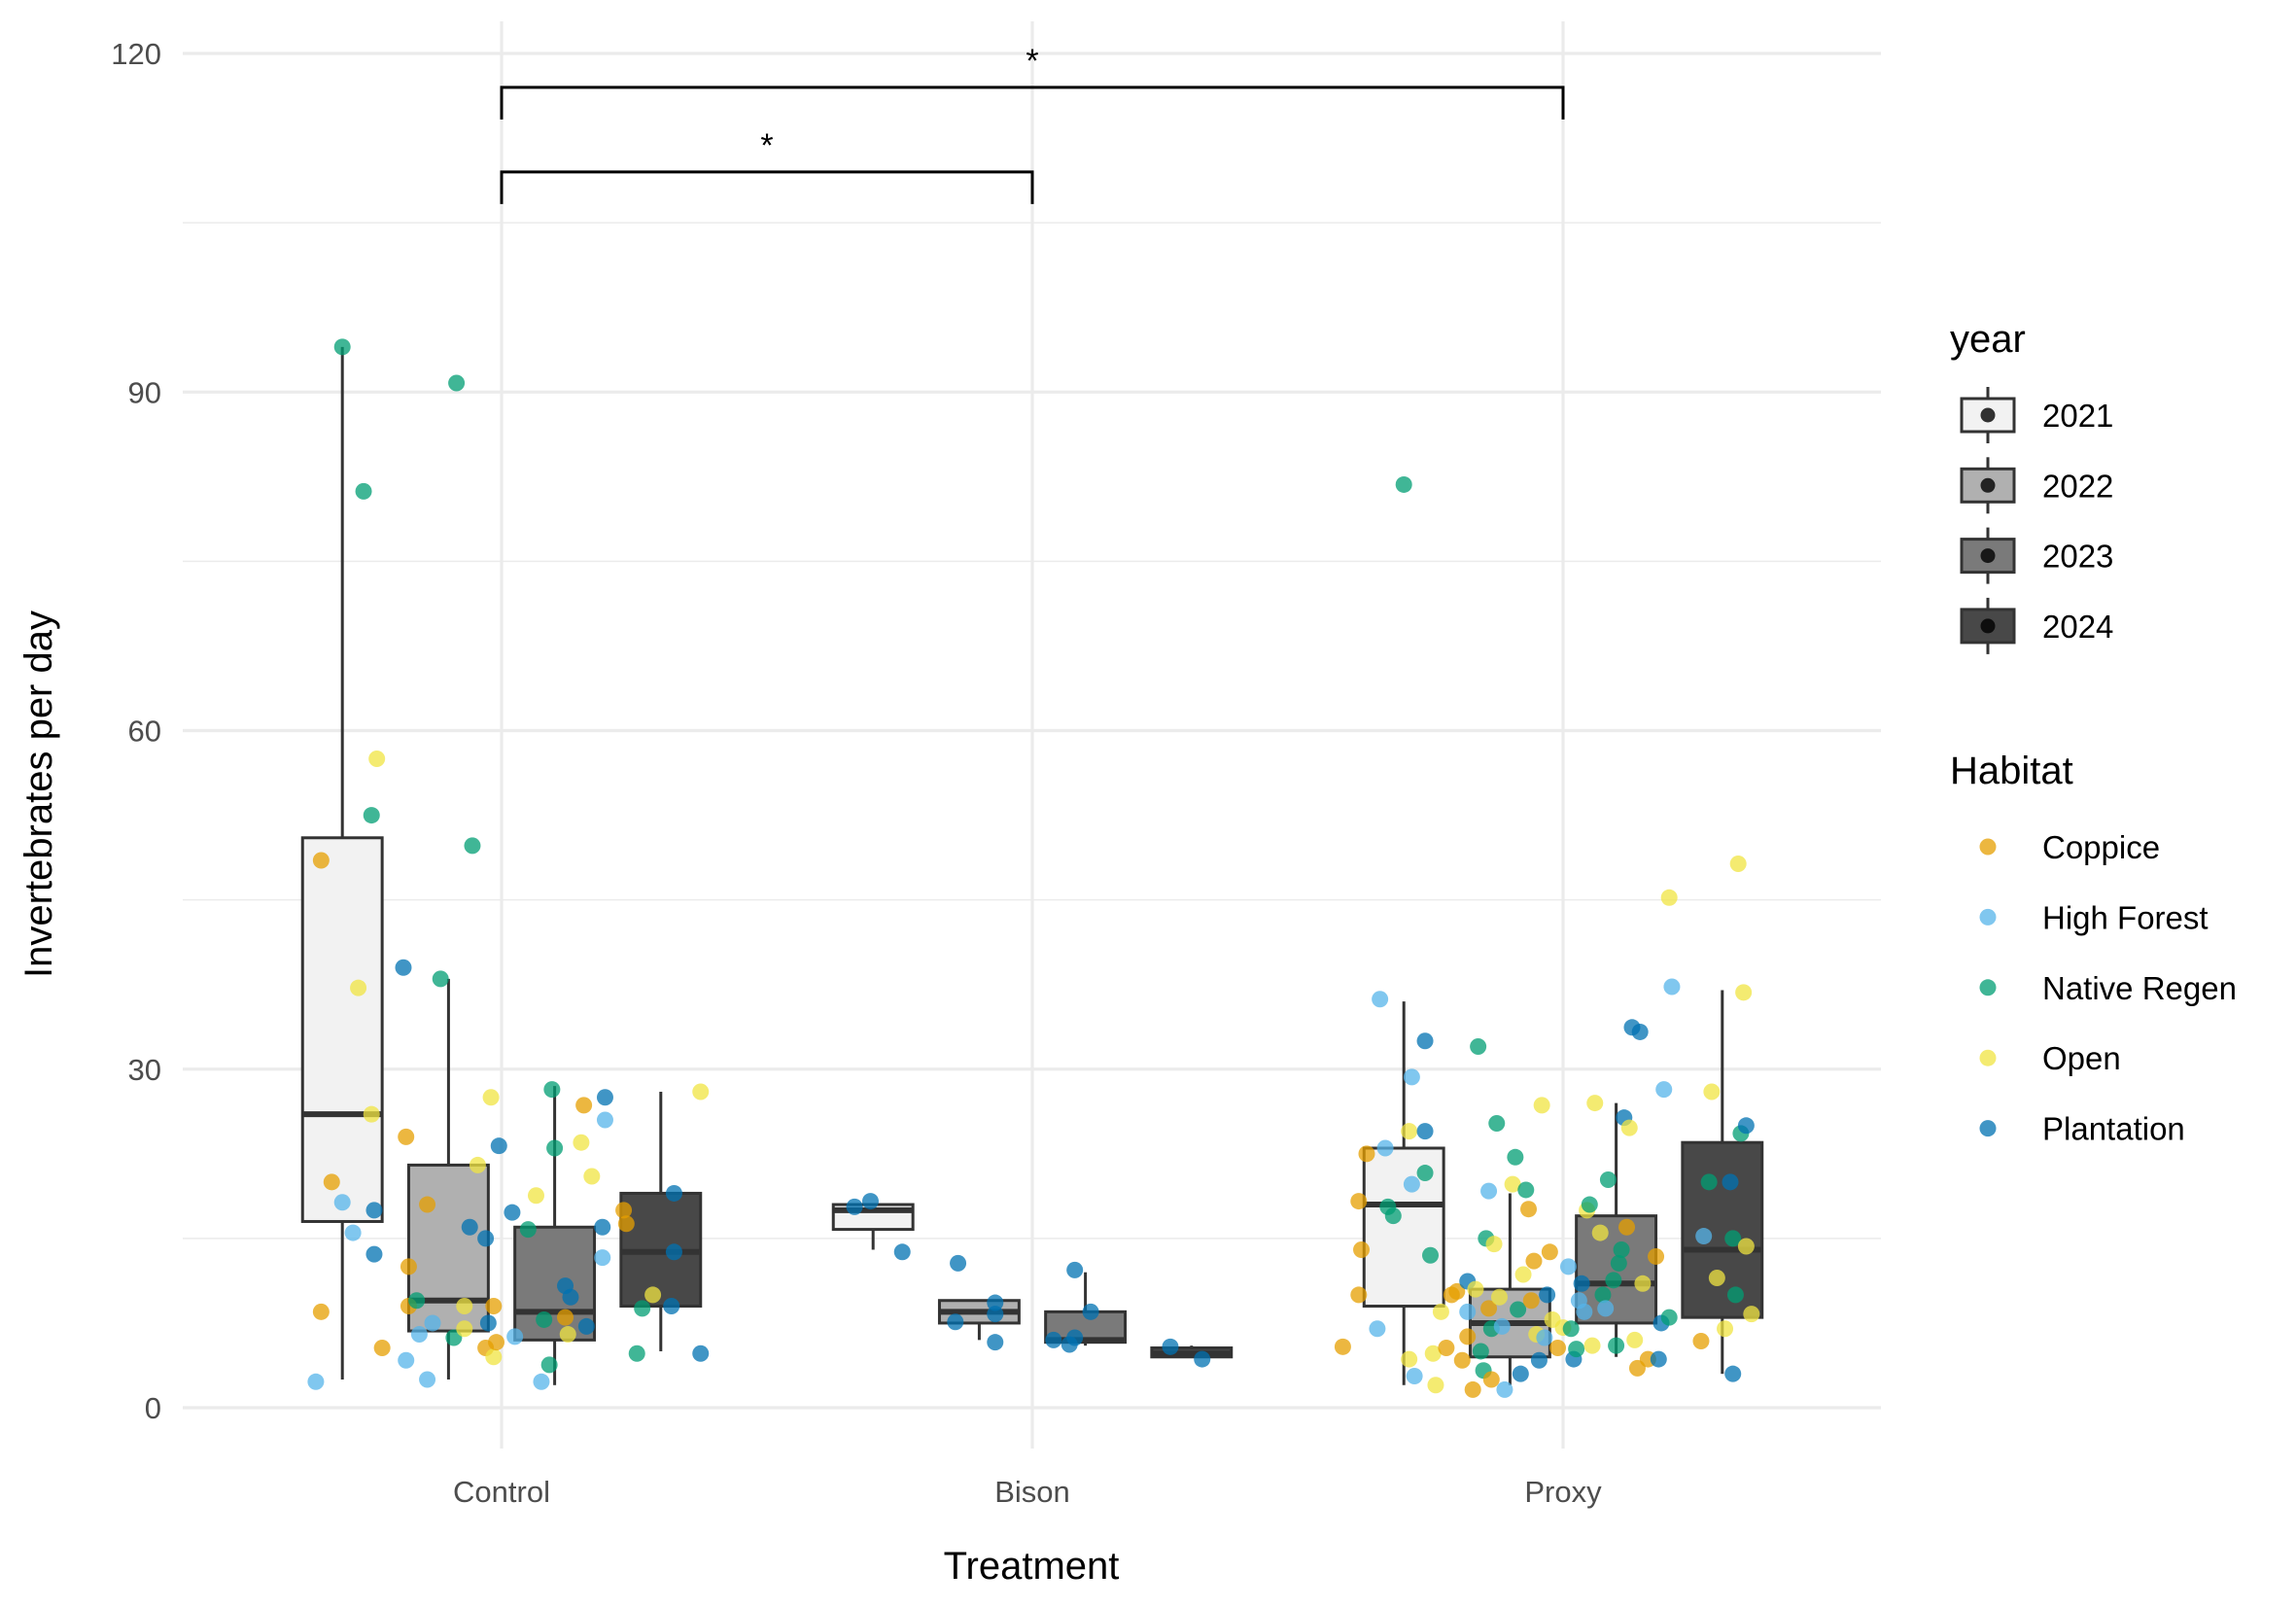  Describe the element at coordinates (2077, 557) in the screenshot. I see `year-legend-label: 2023` at that location.